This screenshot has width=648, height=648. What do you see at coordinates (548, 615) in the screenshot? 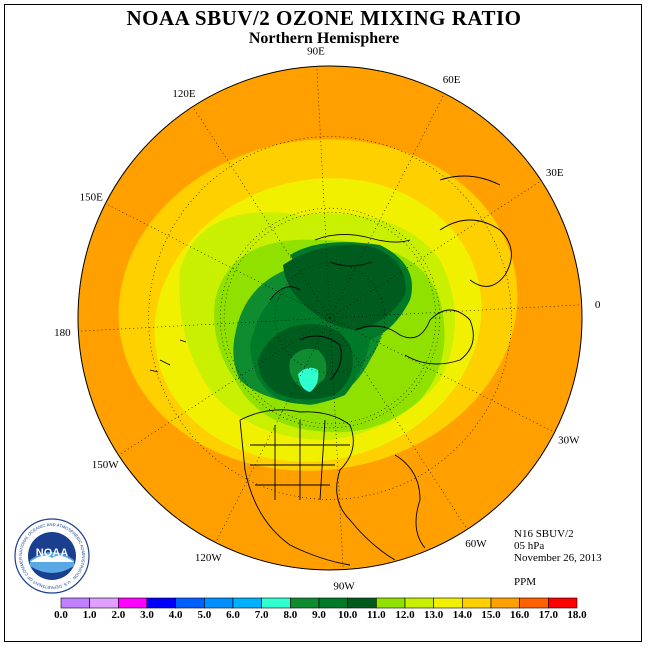
I see `colorbar-tick-label: 17.0` at bounding box center [548, 615].